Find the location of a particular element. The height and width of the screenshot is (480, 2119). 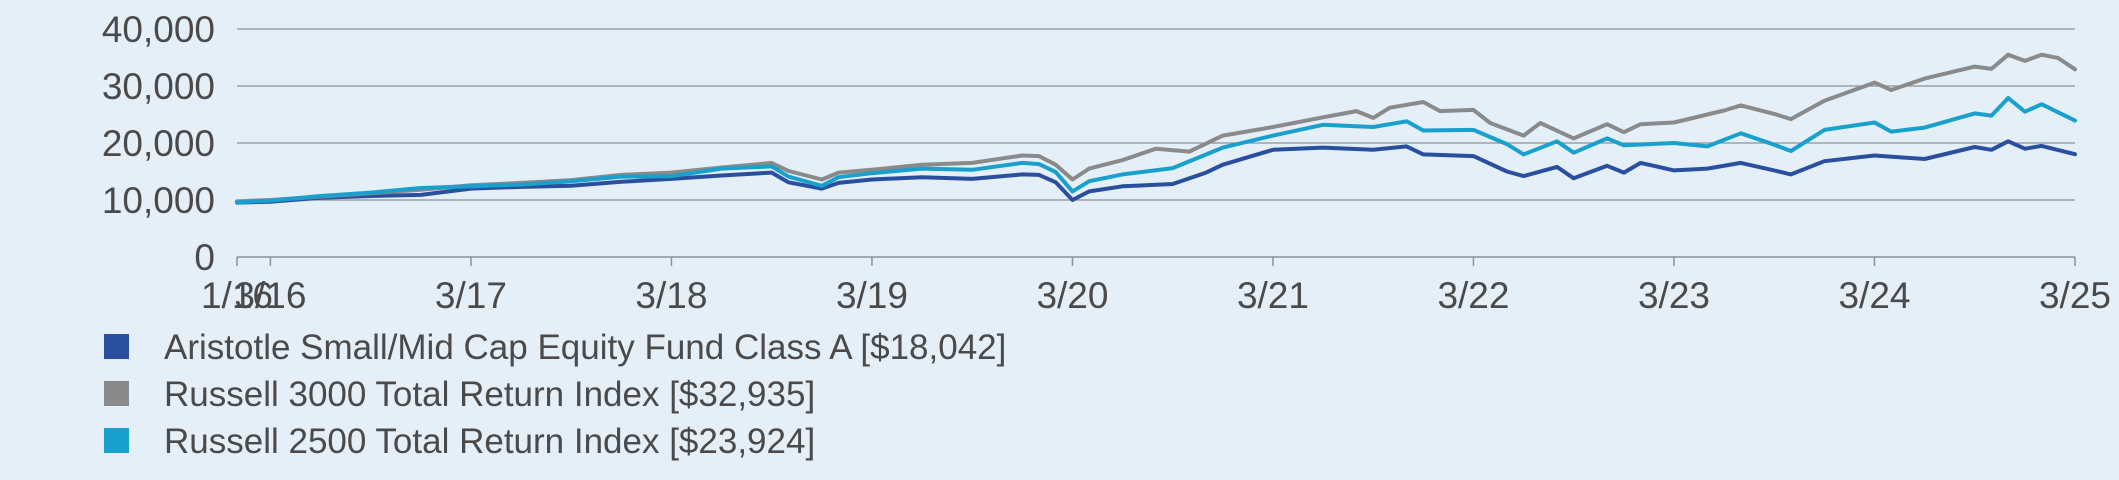

y-axis-ticks: 0 10,000 20,000 30,000 40,000 is located at coordinates (158, 143).